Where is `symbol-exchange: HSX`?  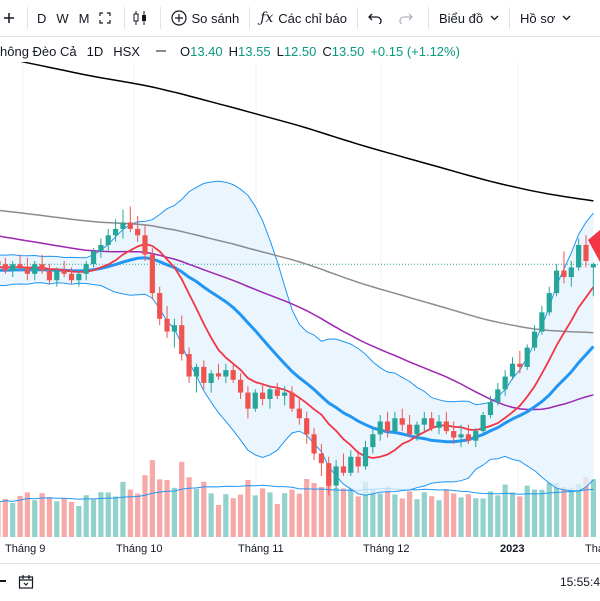
symbol-exchange: HSX is located at coordinates (126, 51).